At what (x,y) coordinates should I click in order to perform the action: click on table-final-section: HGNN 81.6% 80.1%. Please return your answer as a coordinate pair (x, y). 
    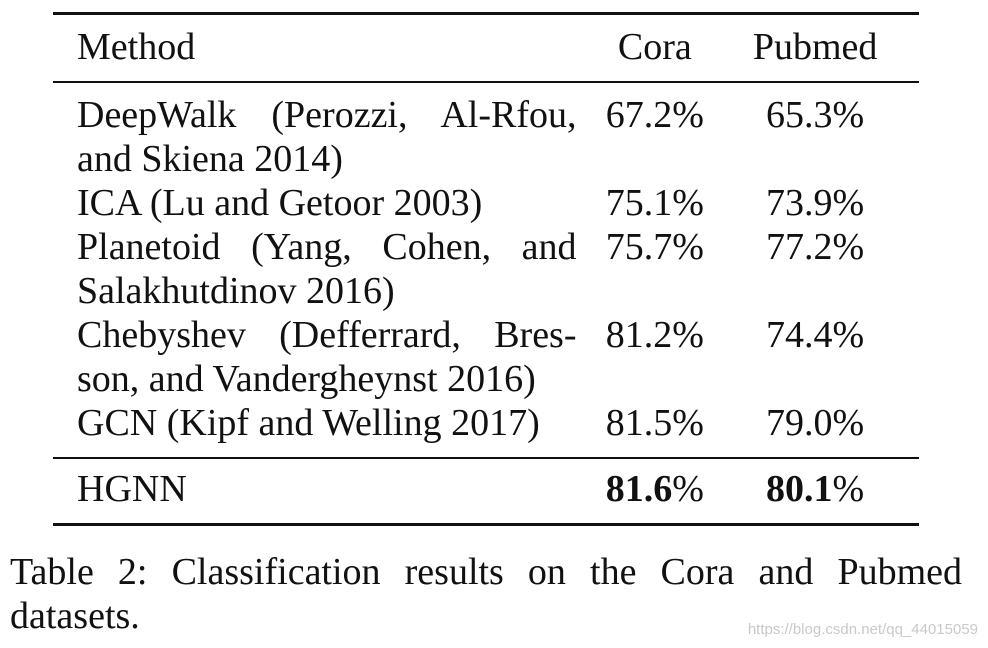
    Looking at the image, I should click on (486, 491).